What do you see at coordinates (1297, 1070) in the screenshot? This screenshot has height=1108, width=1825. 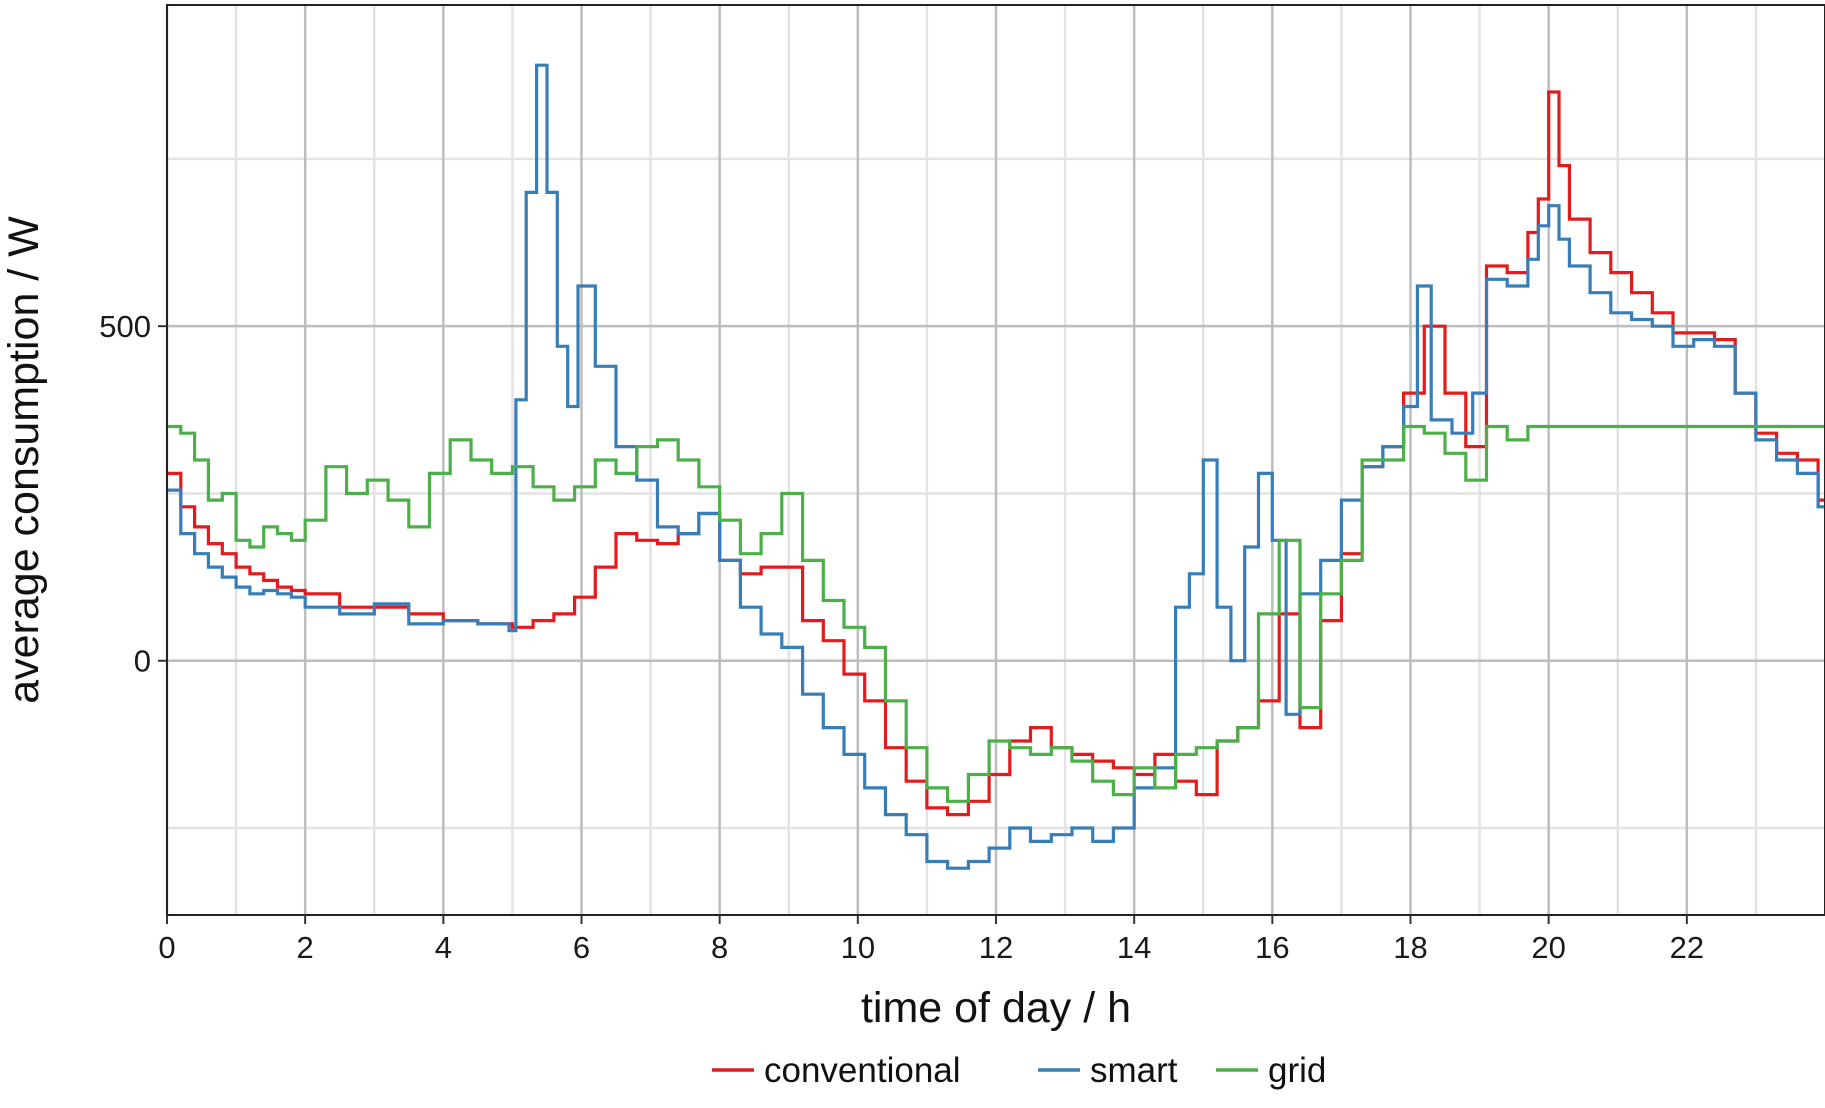 I see `legend-label-grid: grid` at bounding box center [1297, 1070].